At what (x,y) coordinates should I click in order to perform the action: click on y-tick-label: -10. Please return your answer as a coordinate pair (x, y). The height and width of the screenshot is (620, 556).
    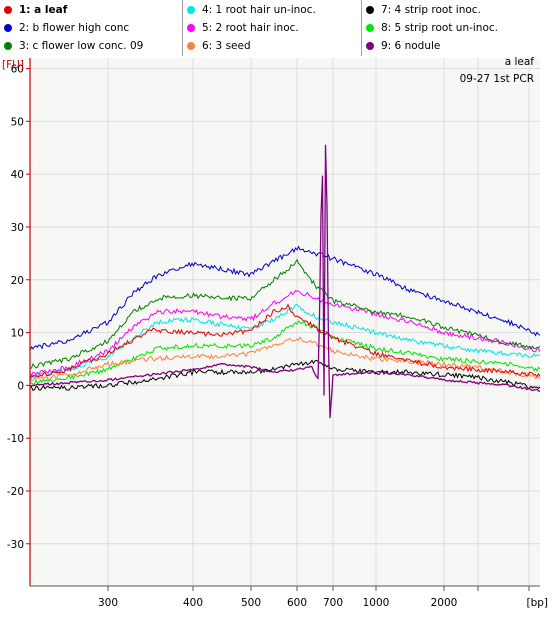
    Looking at the image, I should click on (15, 439).